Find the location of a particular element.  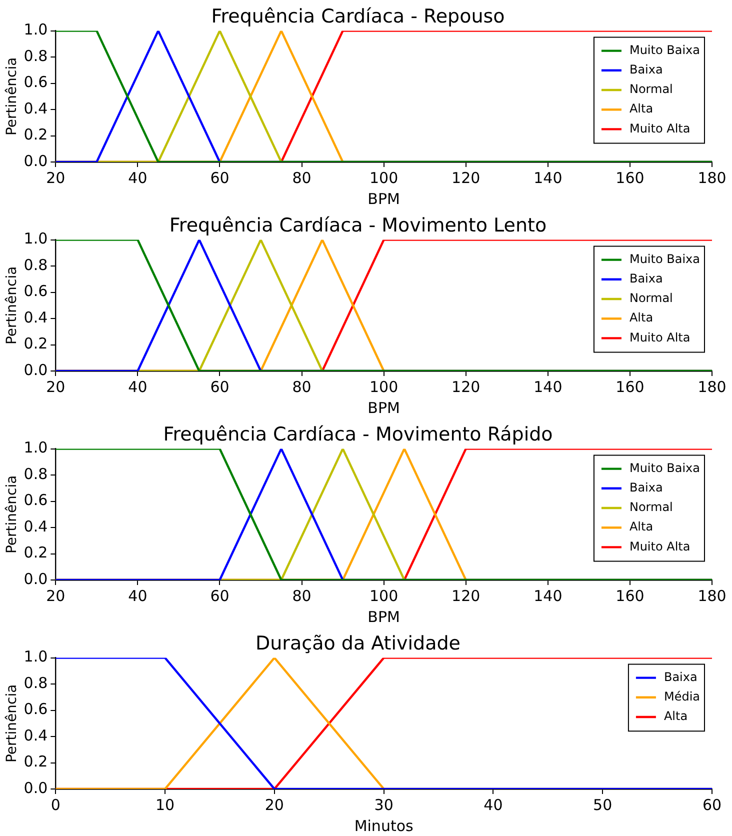

chart-title: Frequência Cardíaca - Movimento Rápido is located at coordinates (358, 434).